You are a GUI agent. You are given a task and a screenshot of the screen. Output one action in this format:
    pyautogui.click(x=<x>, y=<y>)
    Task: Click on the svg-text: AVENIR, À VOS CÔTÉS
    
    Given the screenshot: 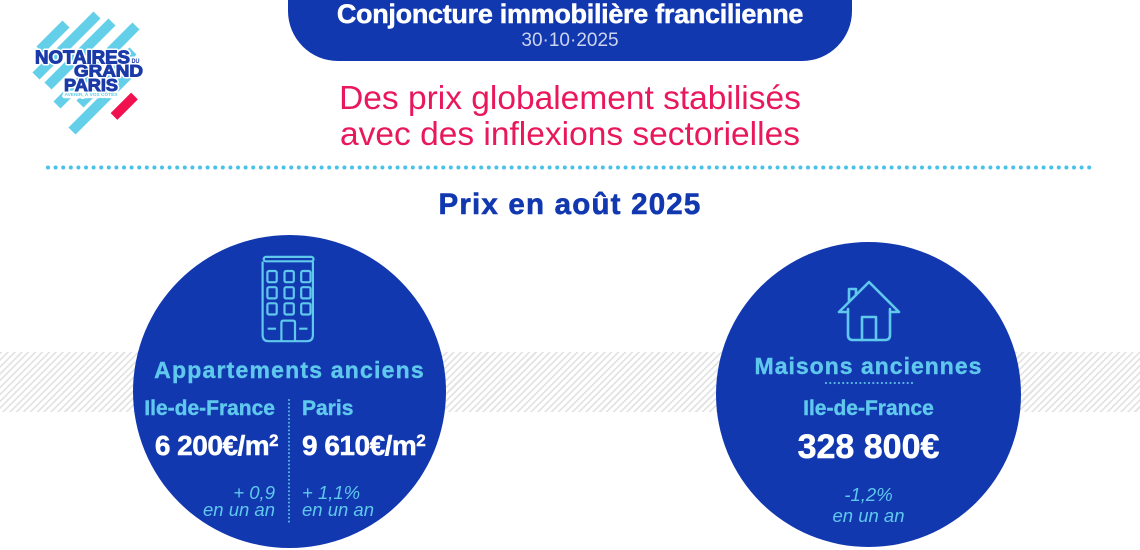 What is the action you would take?
    pyautogui.click(x=91, y=94)
    